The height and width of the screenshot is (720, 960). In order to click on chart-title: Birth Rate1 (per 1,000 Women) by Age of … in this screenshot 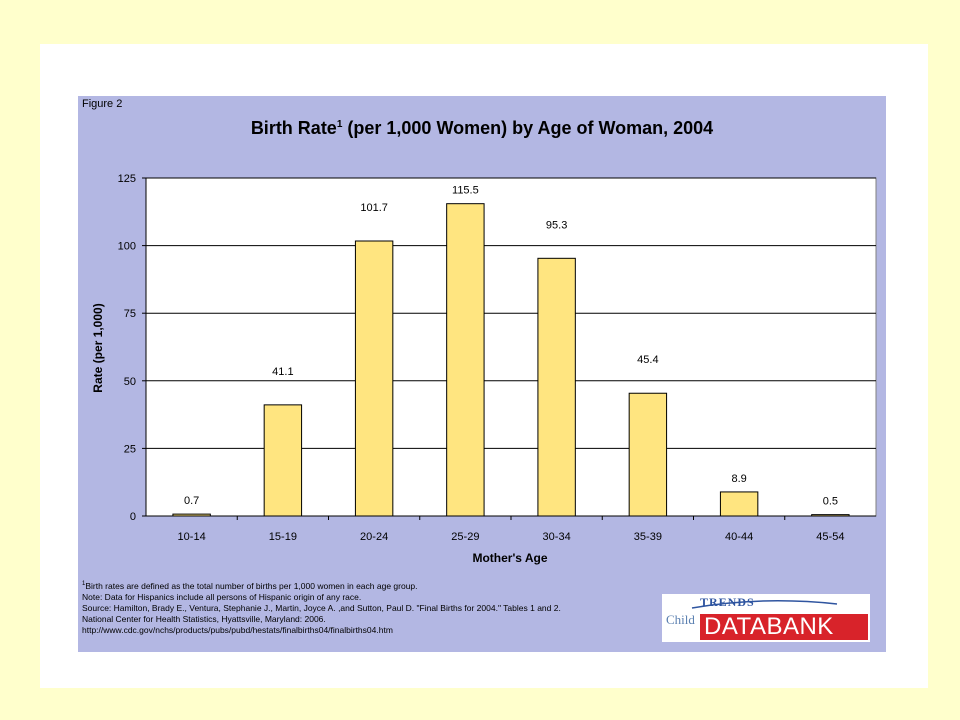, I will do `click(482, 128)`.